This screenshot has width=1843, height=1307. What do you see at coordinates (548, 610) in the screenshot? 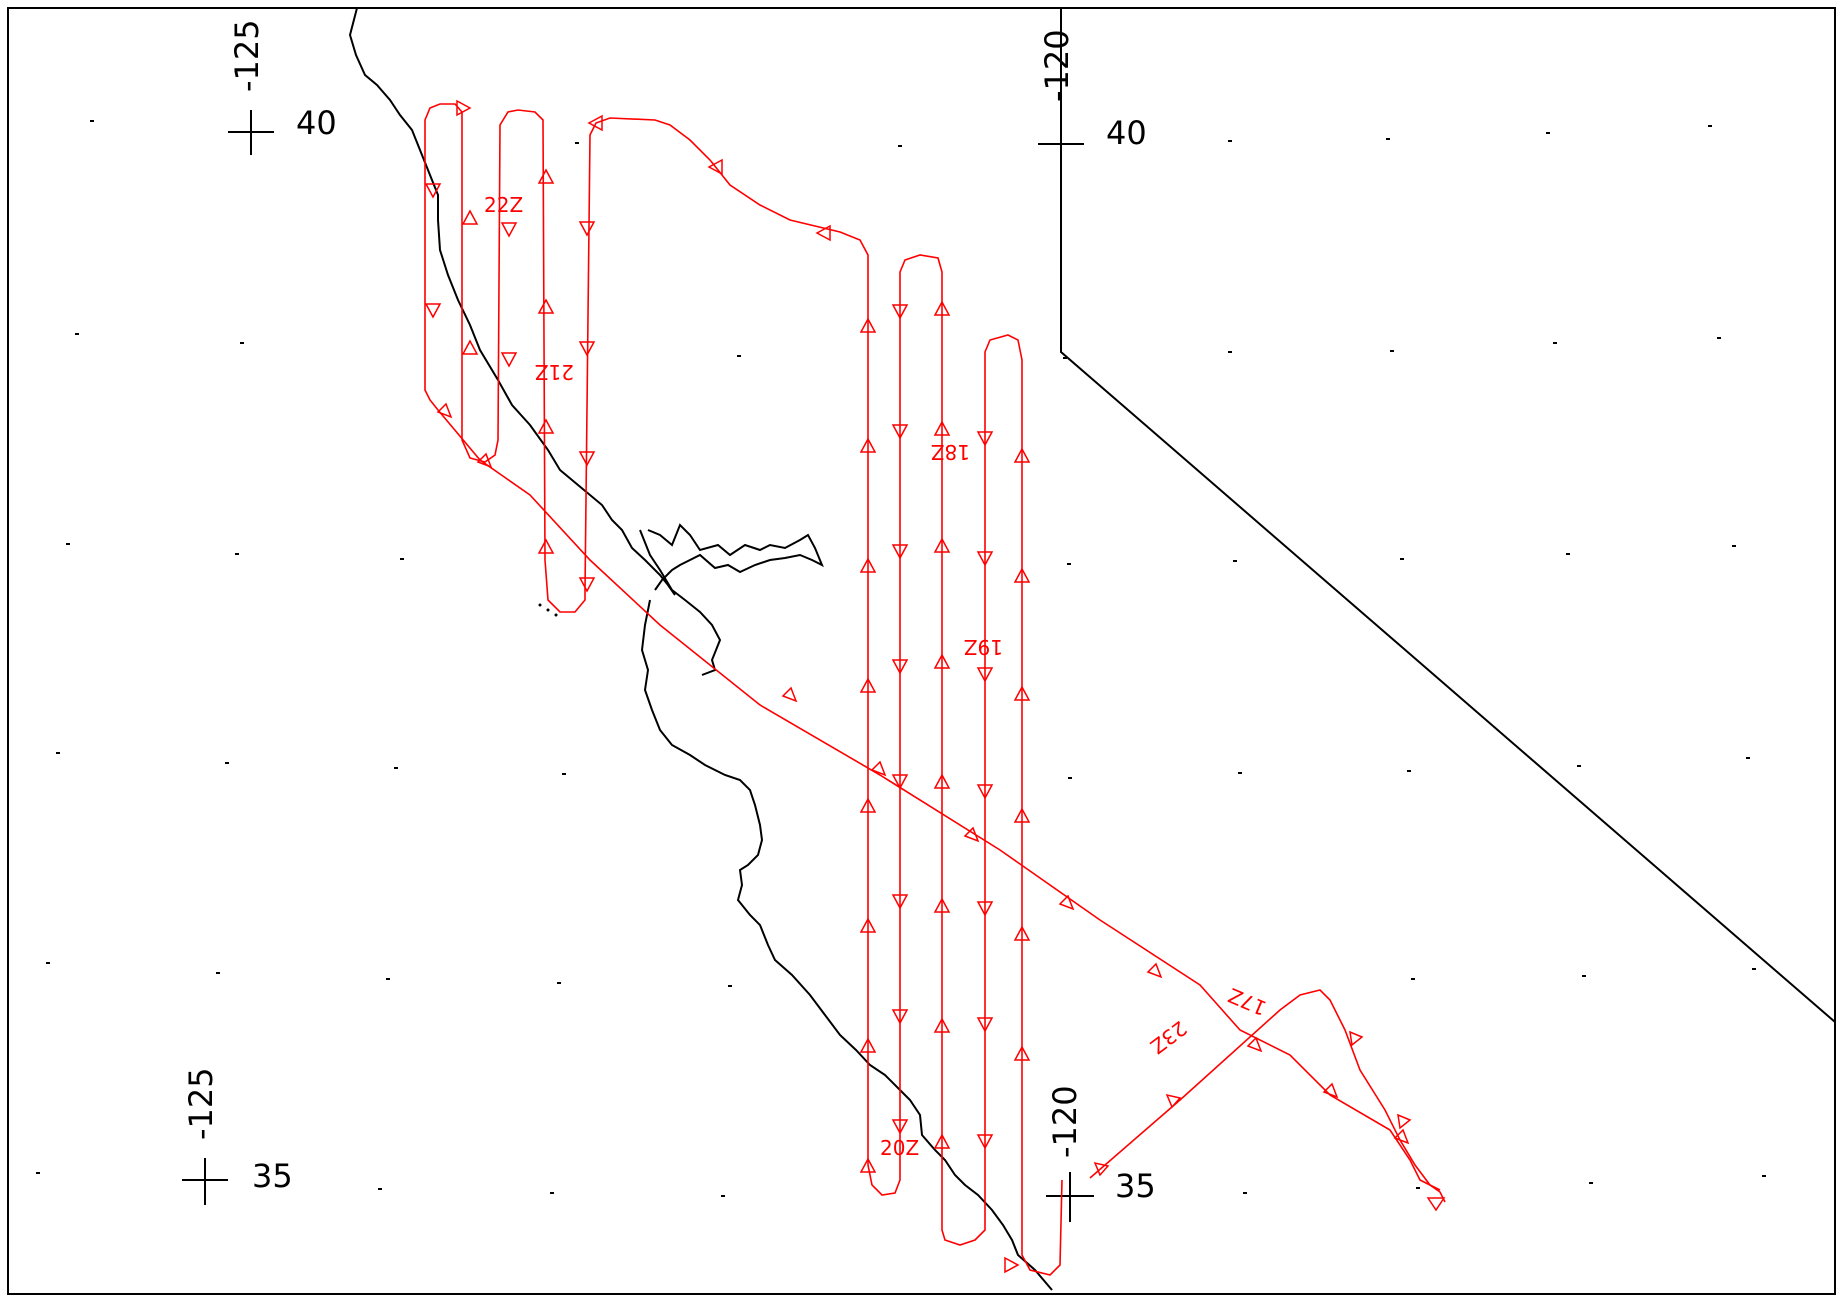
I see `farallon-islands` at bounding box center [548, 610].